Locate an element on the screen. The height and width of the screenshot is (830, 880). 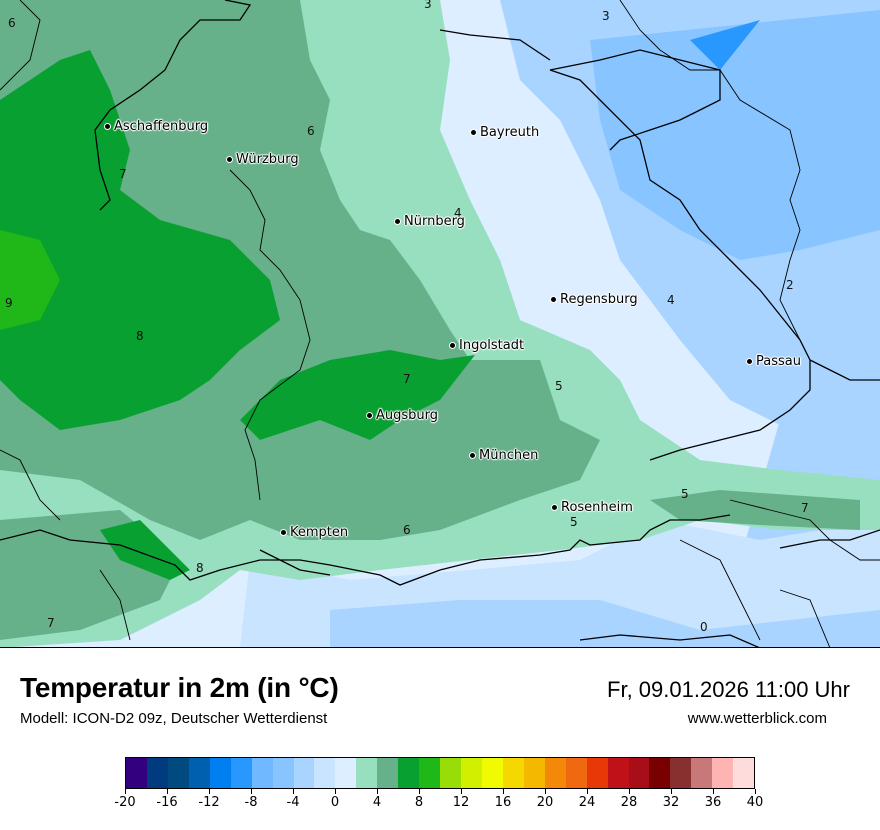
city-label: Ingolstadt is located at coordinates (492, 345).